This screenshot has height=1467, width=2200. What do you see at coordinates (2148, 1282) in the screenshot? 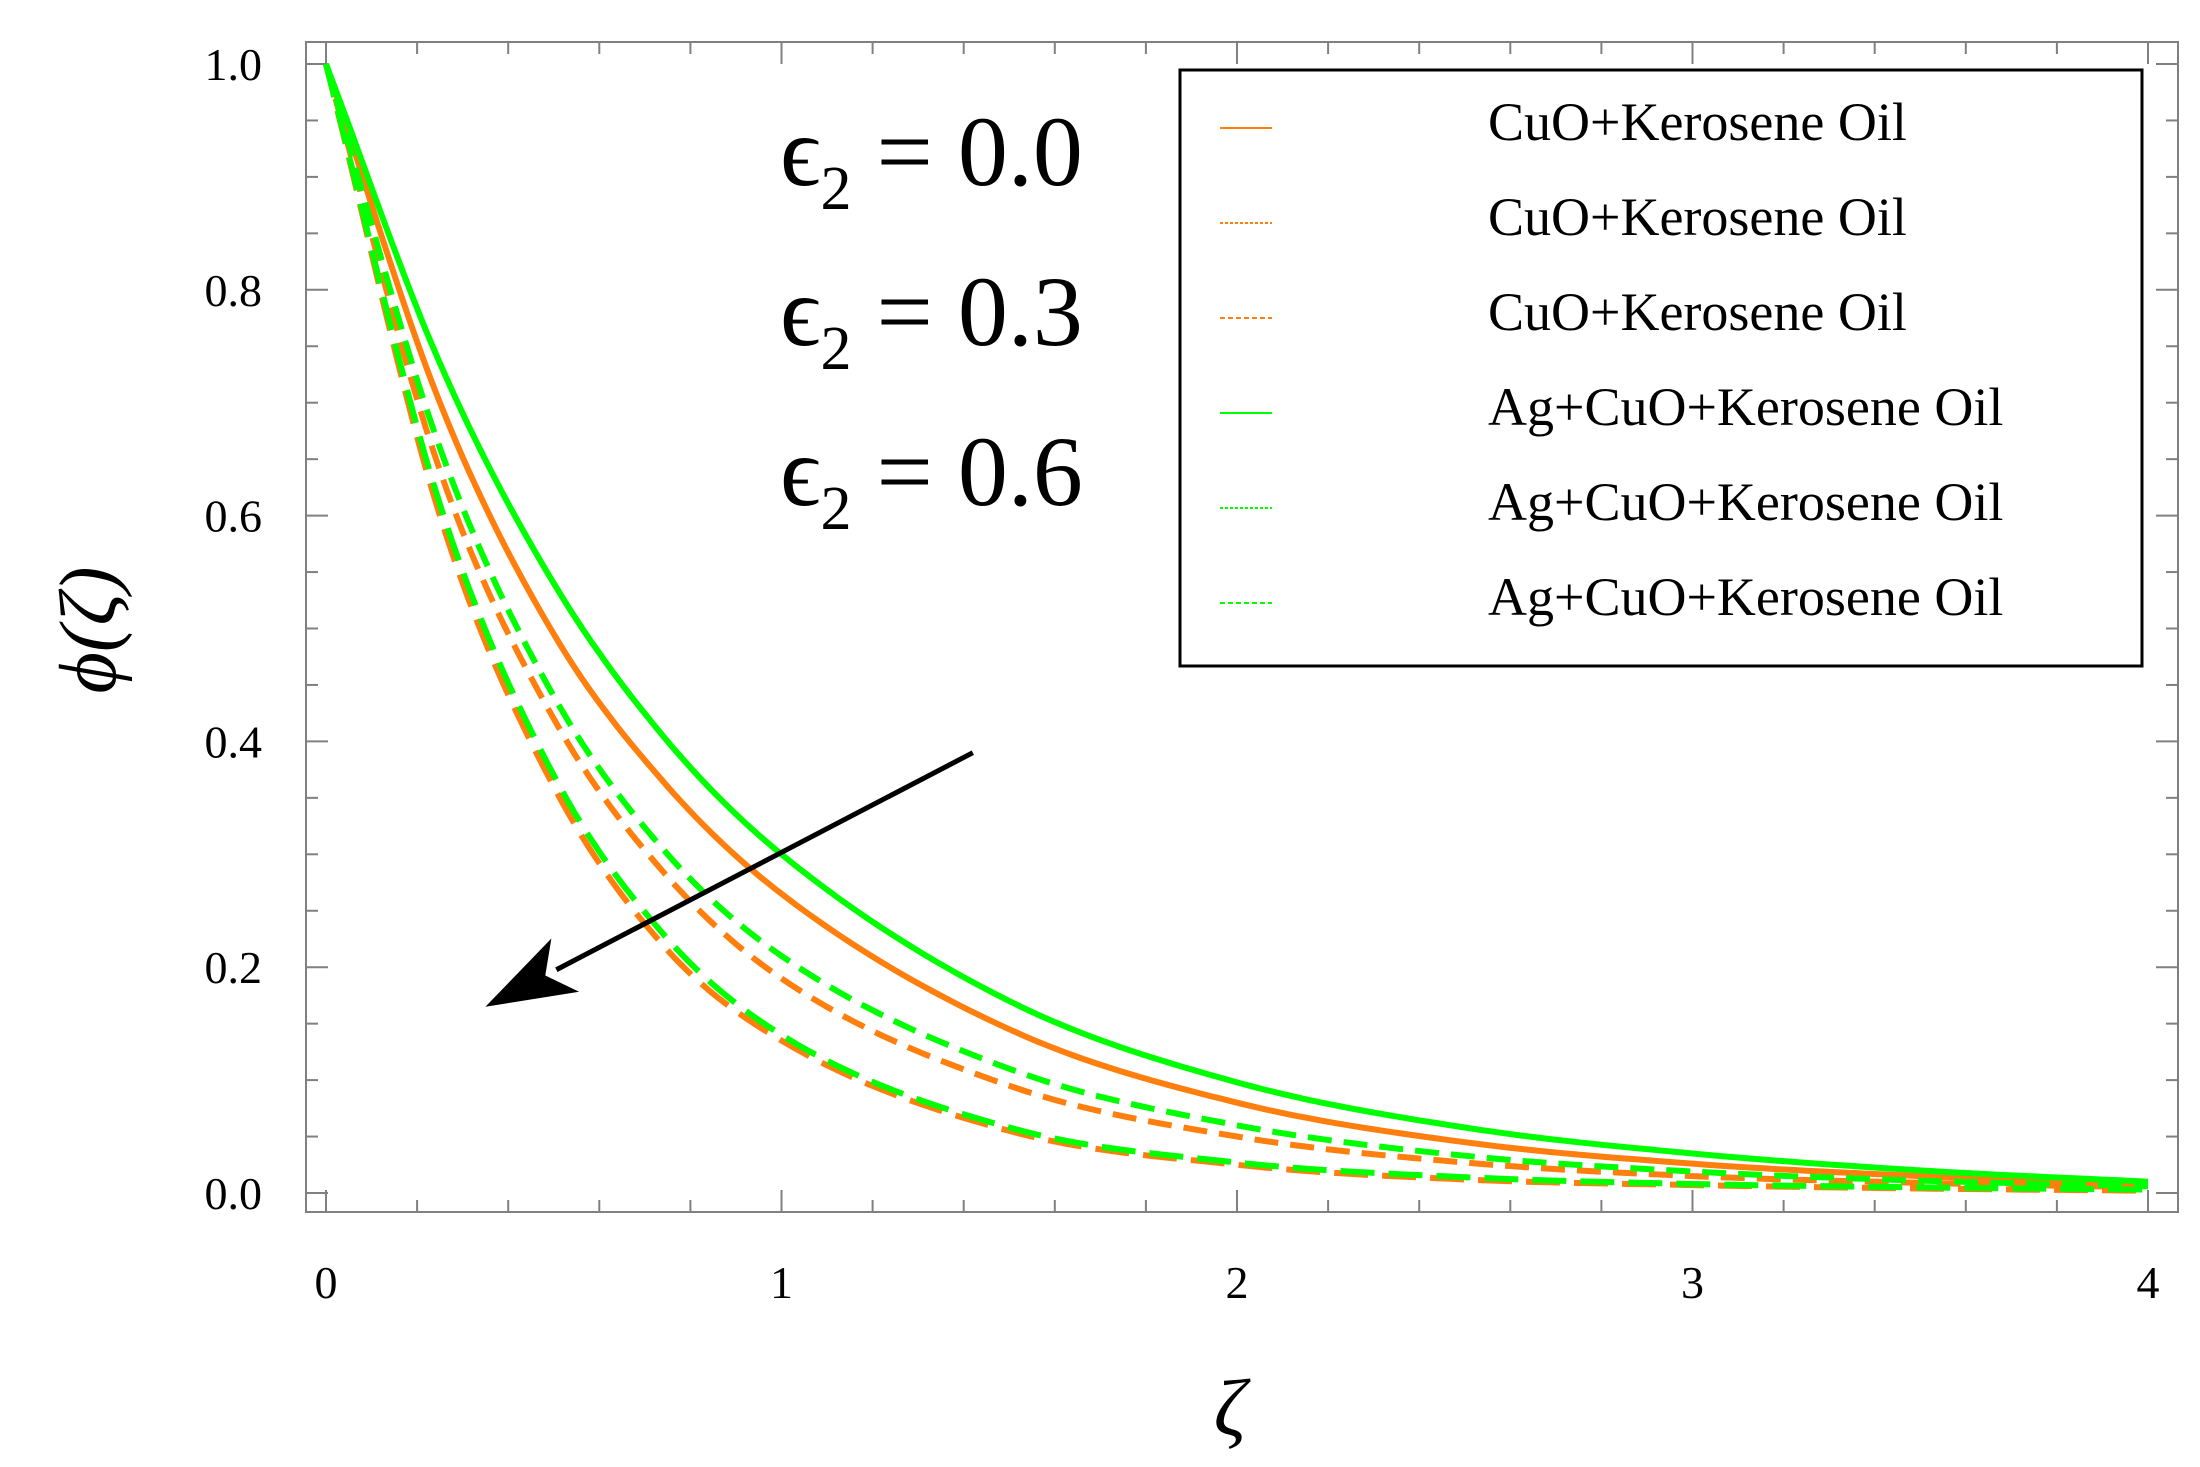
I see `x-tick-label: 4` at bounding box center [2148, 1282].